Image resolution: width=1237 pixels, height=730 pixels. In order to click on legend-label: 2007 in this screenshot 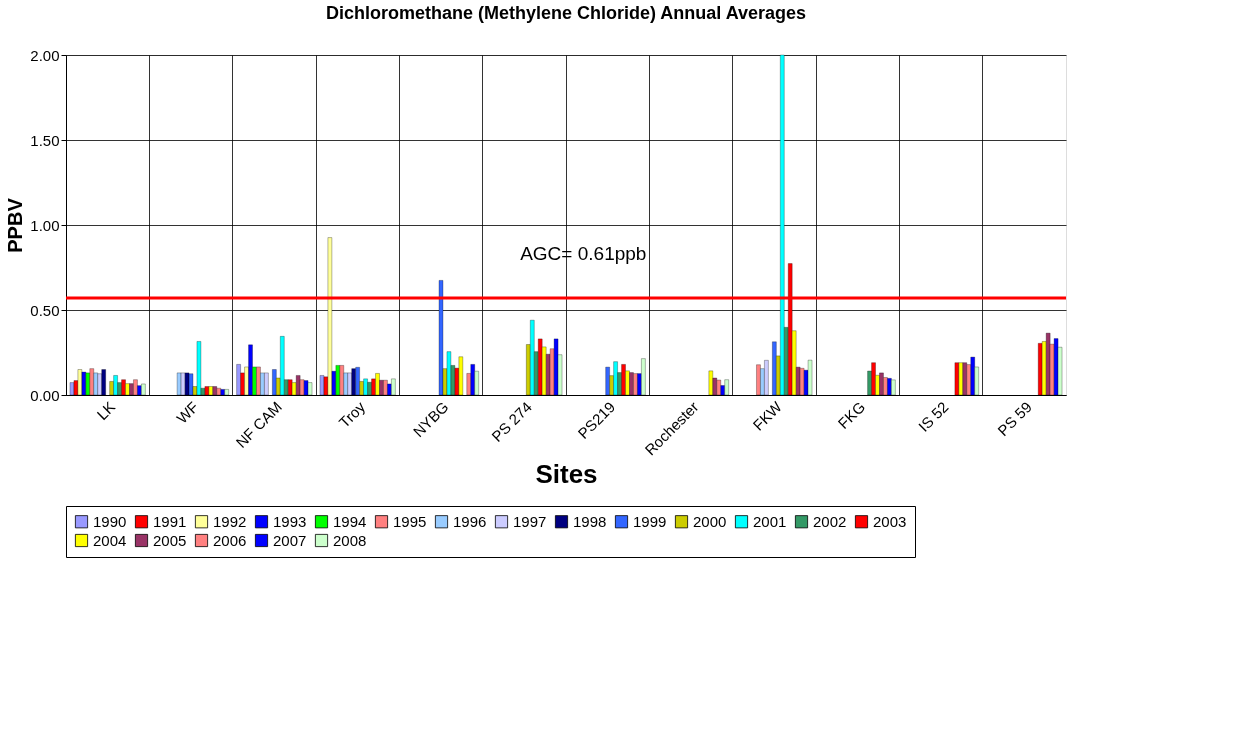, I will do `click(290, 540)`.